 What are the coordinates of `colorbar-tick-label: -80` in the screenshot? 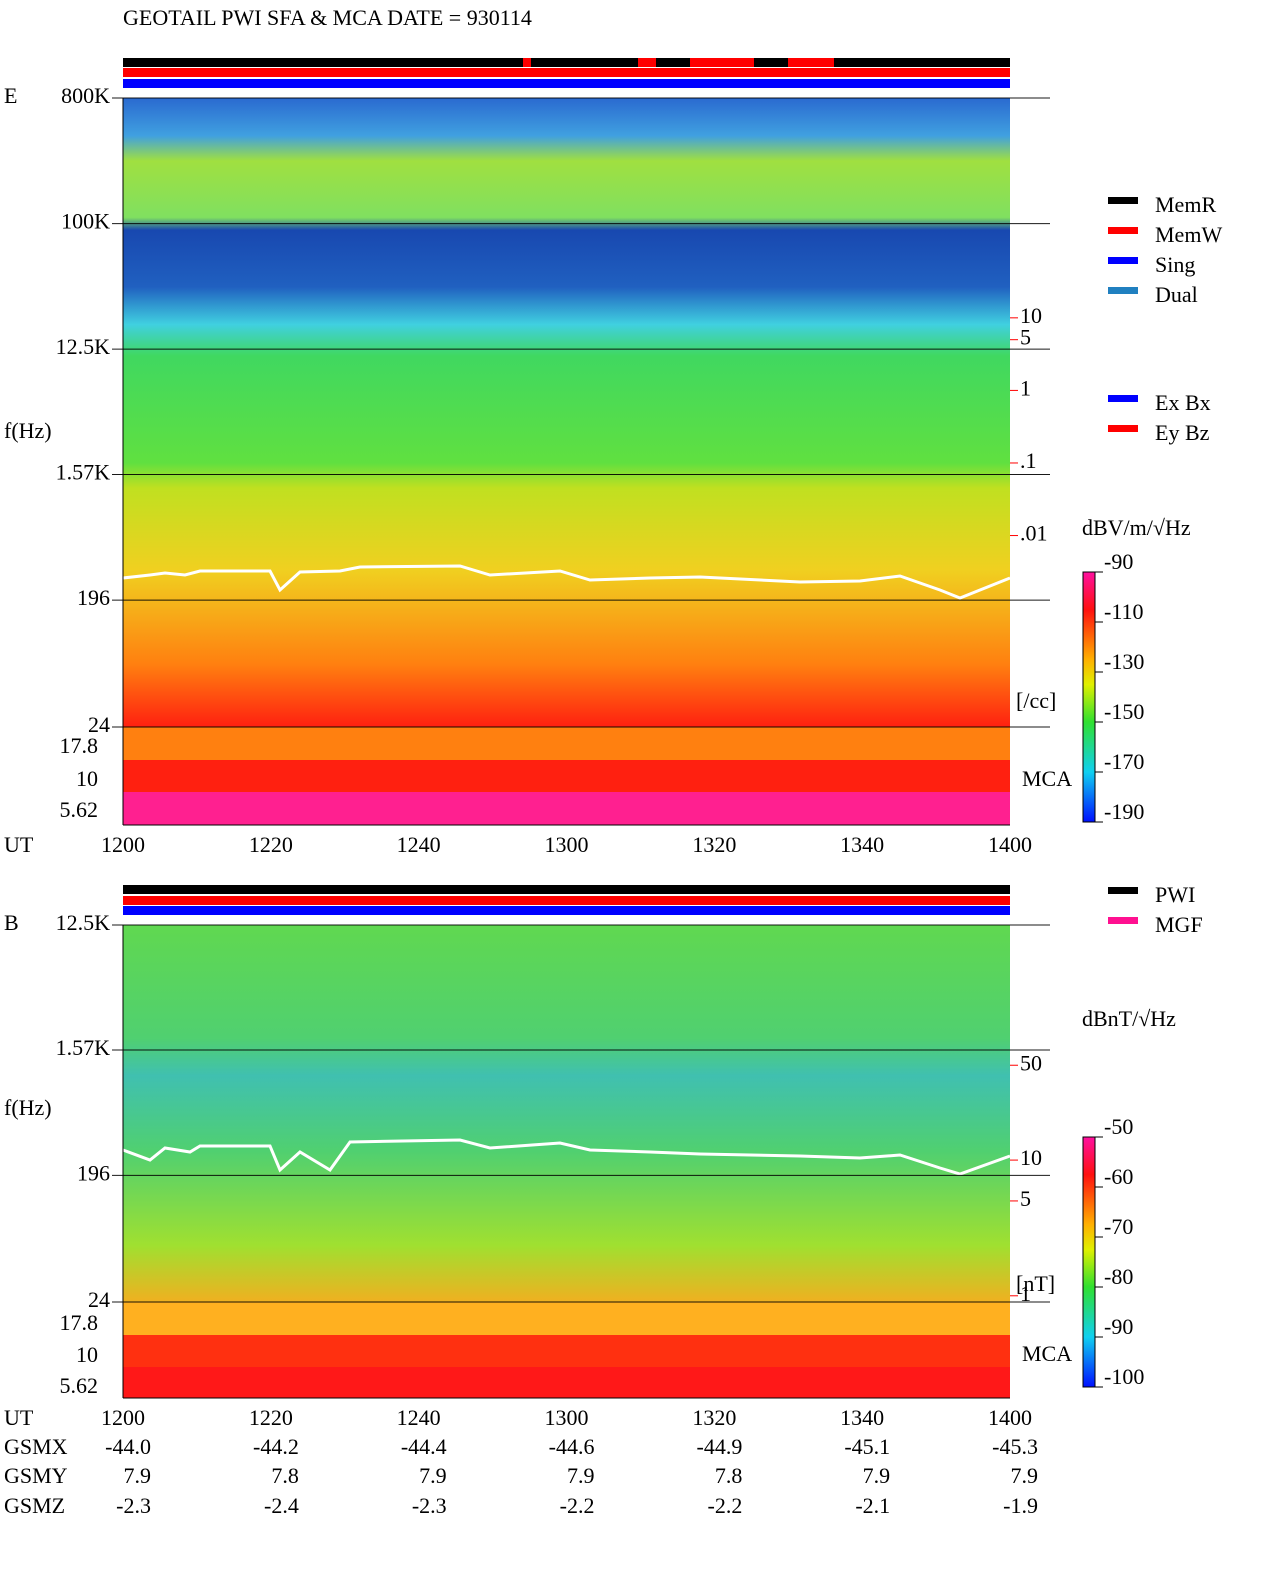 It's located at (1118, 1276).